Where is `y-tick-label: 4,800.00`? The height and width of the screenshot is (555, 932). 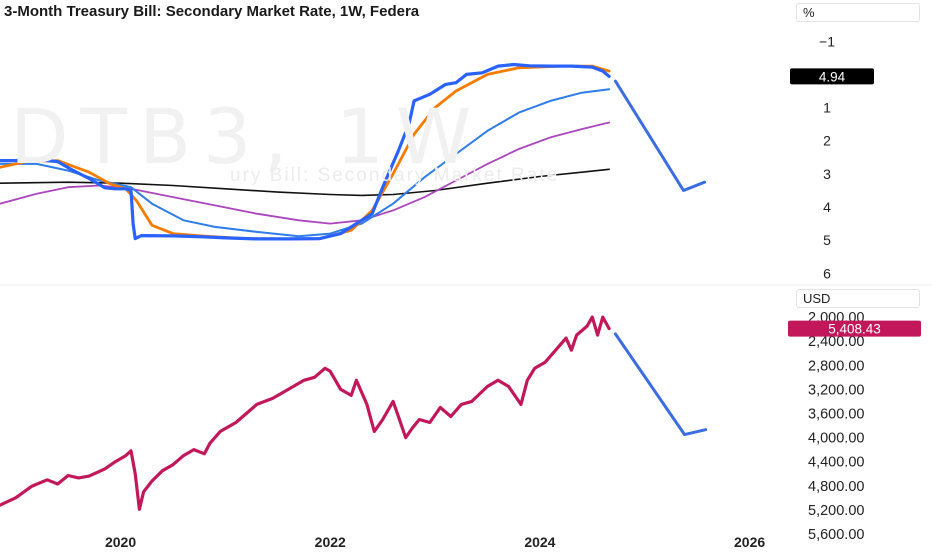
y-tick-label: 4,800.00 is located at coordinates (836, 487).